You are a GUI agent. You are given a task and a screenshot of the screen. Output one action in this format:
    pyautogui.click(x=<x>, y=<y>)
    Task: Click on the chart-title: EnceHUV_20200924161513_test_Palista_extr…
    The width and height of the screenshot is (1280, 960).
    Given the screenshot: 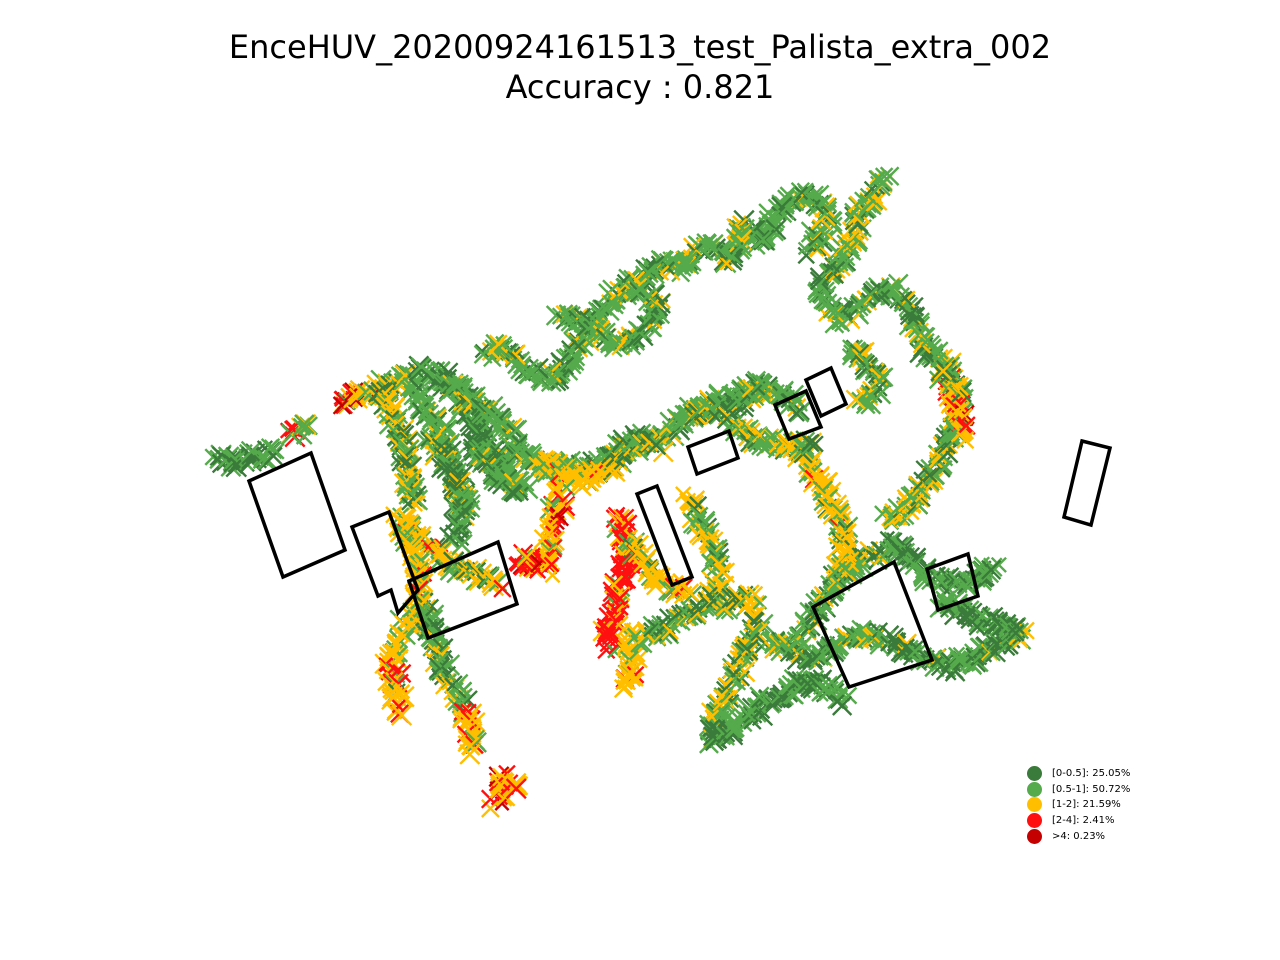 What is the action you would take?
    pyautogui.click(x=640, y=47)
    